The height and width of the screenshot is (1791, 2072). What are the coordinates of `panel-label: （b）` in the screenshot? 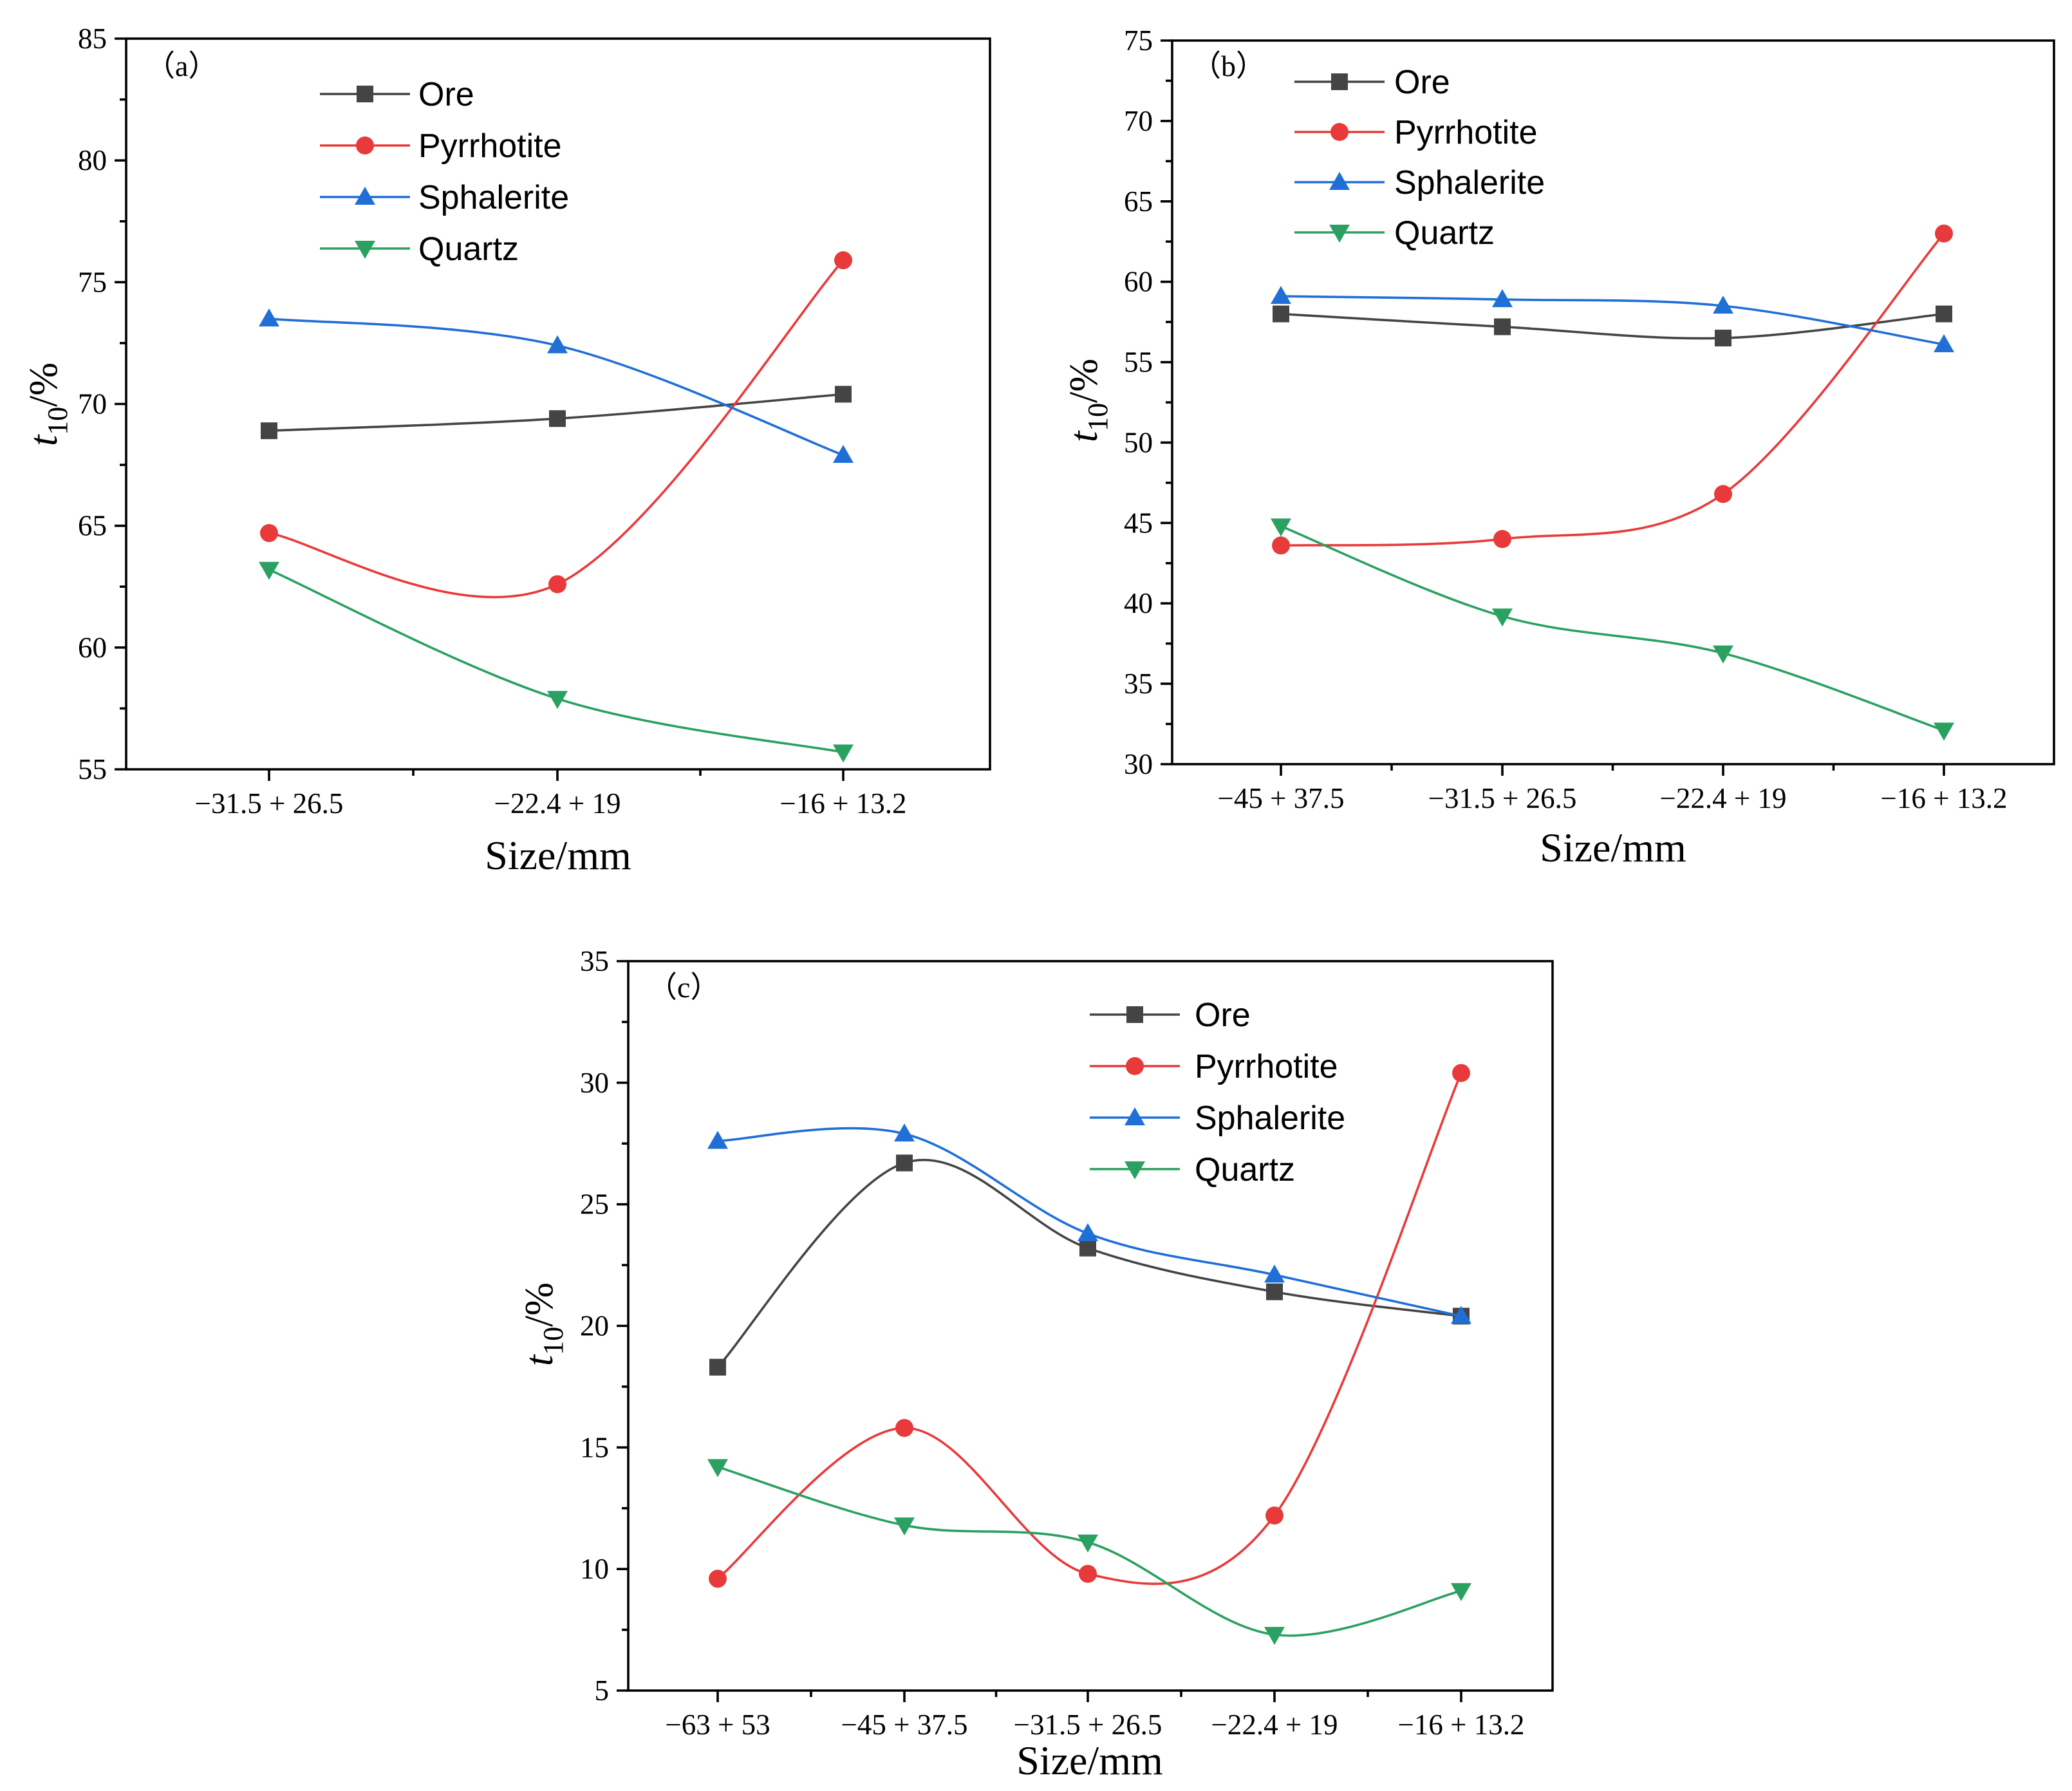 It's located at (1228, 66).